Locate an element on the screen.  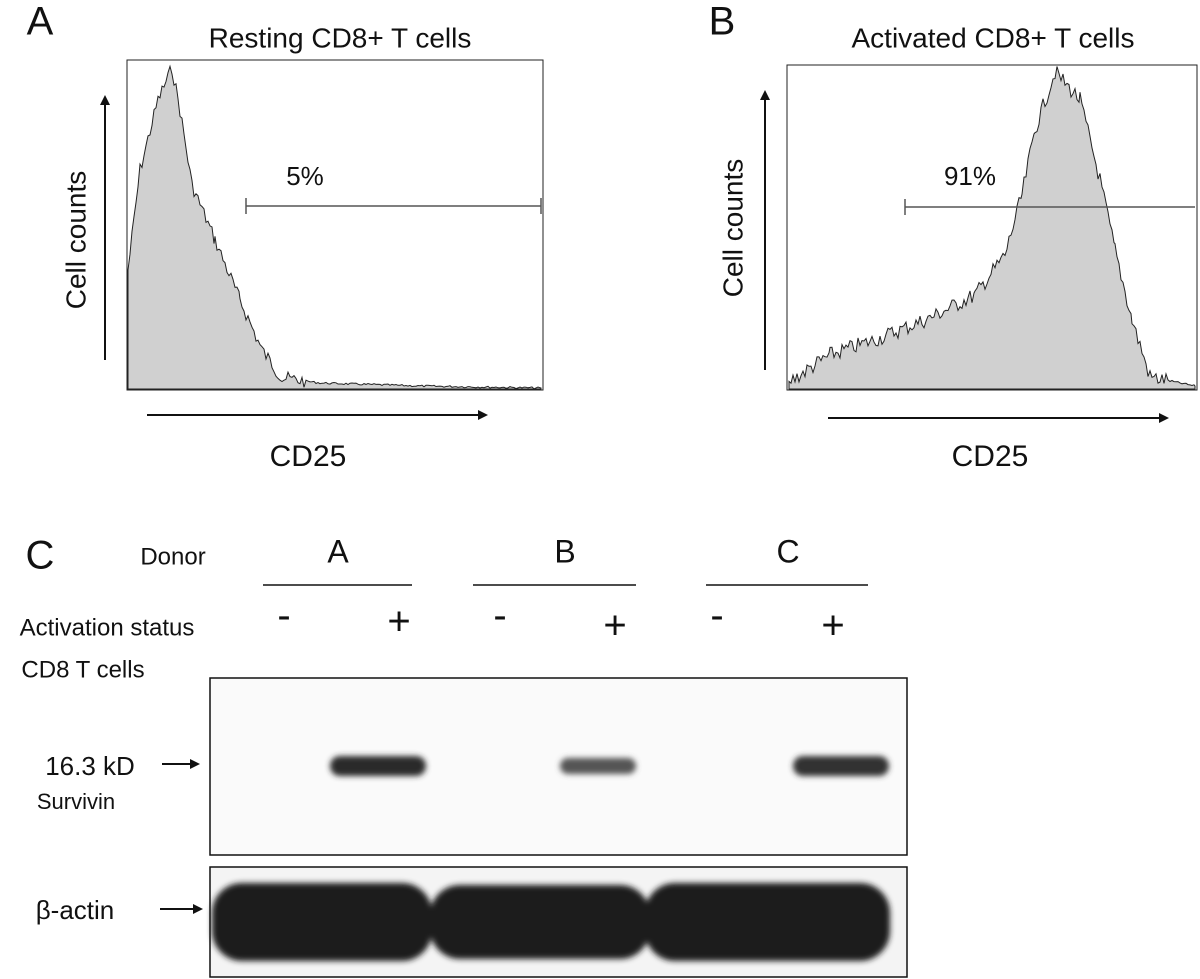
panel-letter: C is located at coordinates (40, 556).